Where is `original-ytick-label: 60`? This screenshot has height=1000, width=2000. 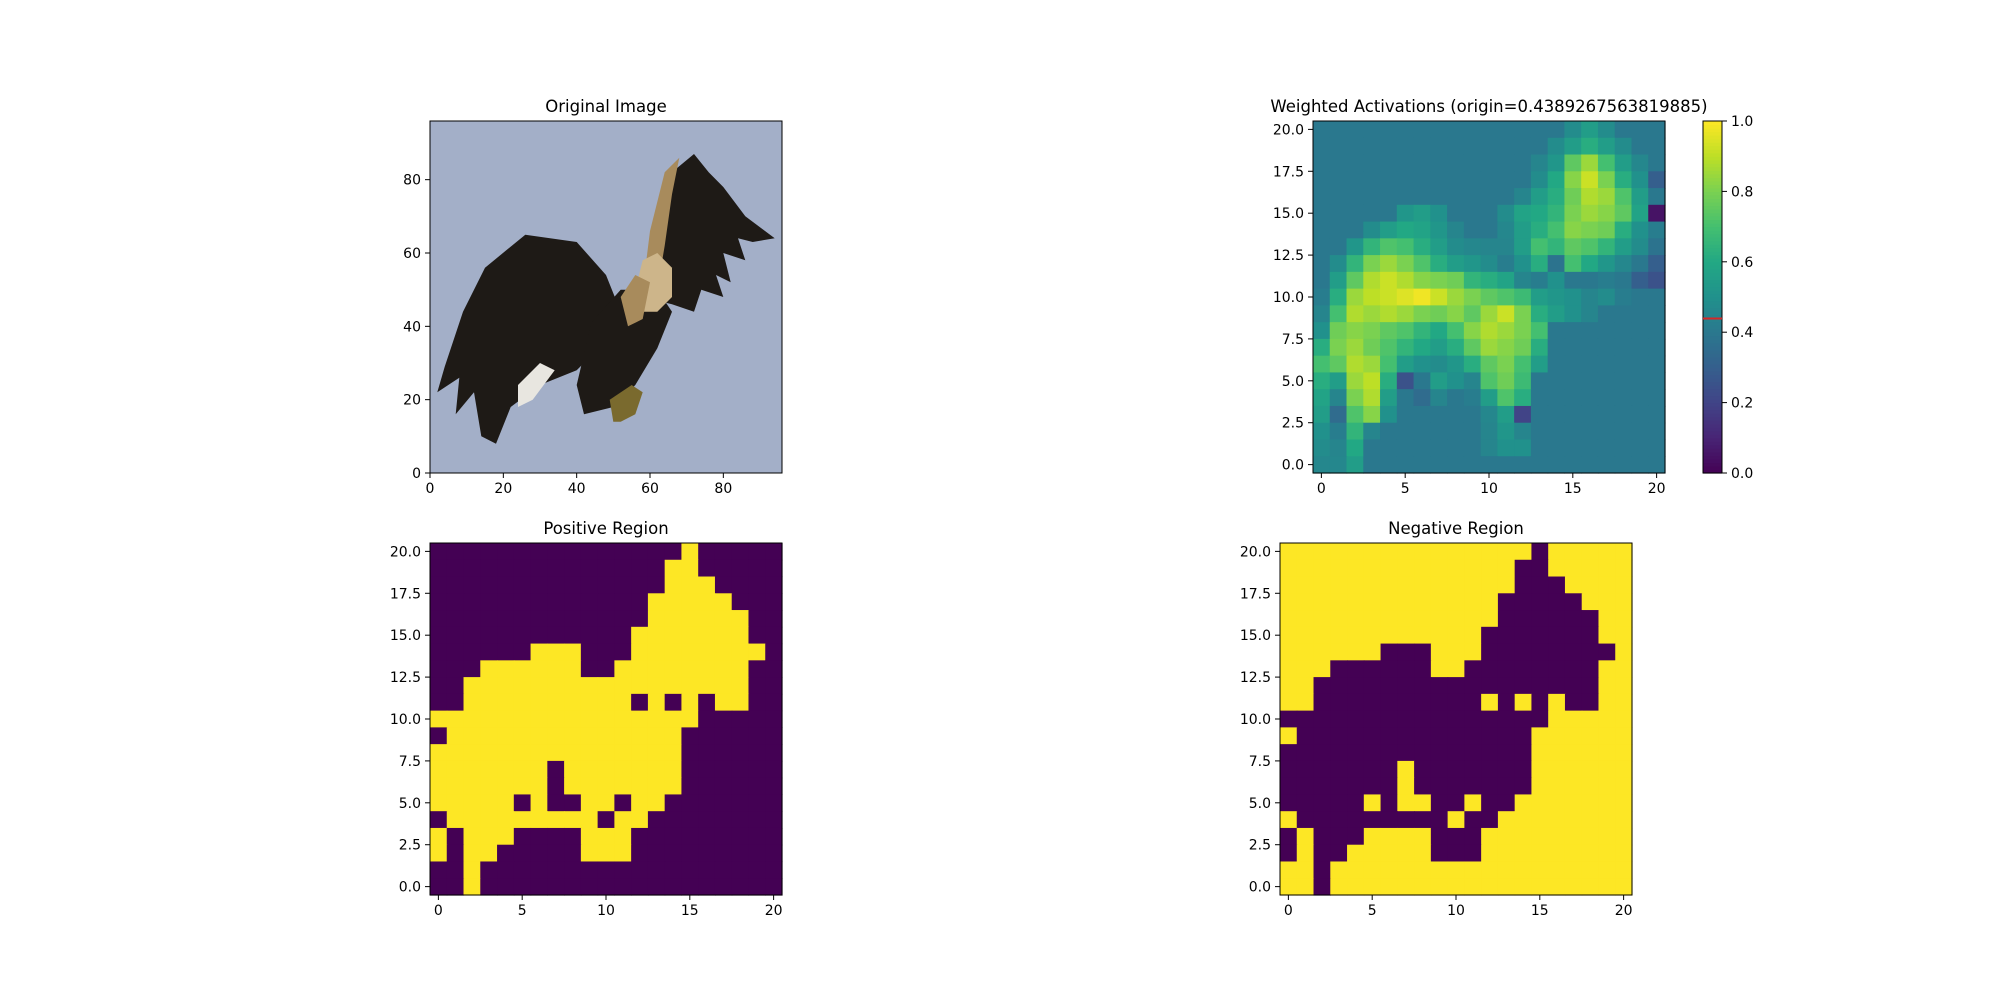
original-ytick-label: 60 is located at coordinates (412, 254).